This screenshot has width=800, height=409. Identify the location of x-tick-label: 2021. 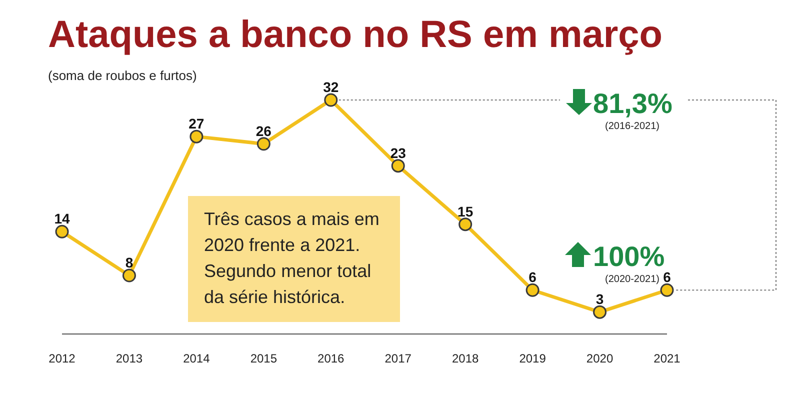
(667, 359).